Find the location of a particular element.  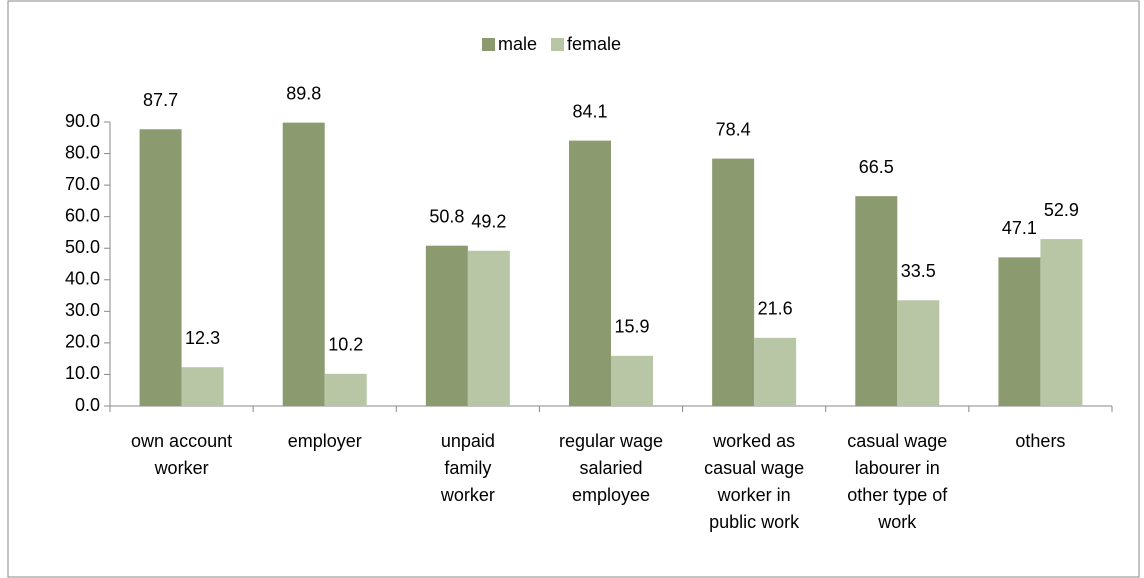

x-tick-label-line: other type of is located at coordinates (897, 495).